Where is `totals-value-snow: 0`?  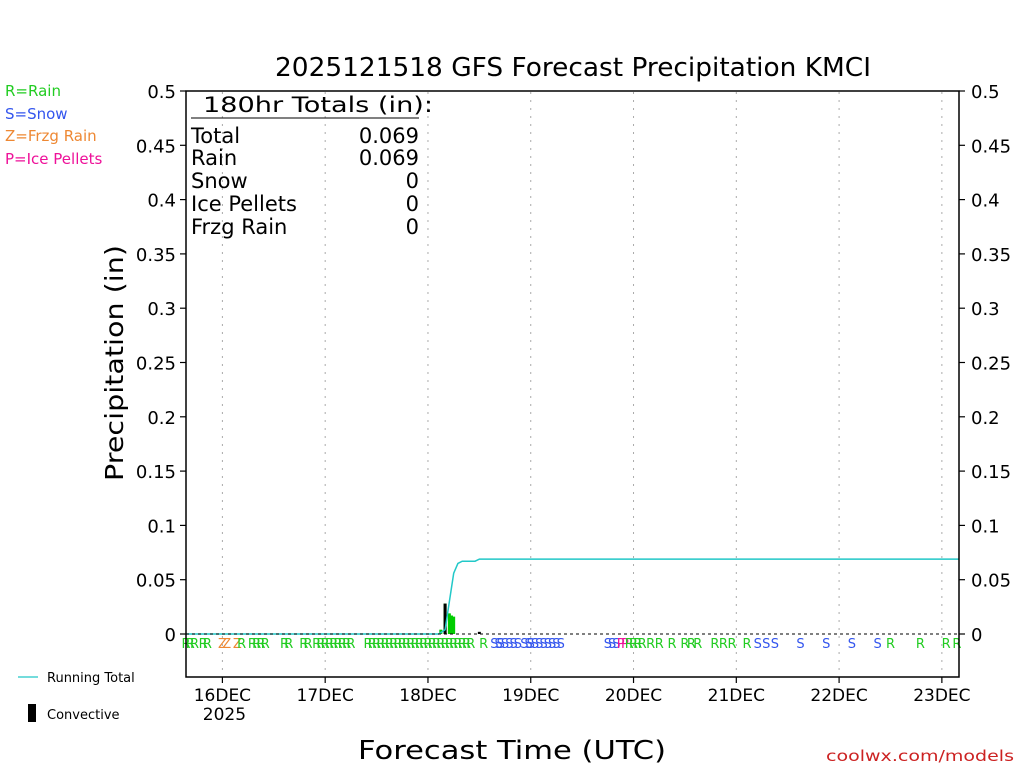 totals-value-snow: 0 is located at coordinates (412, 181).